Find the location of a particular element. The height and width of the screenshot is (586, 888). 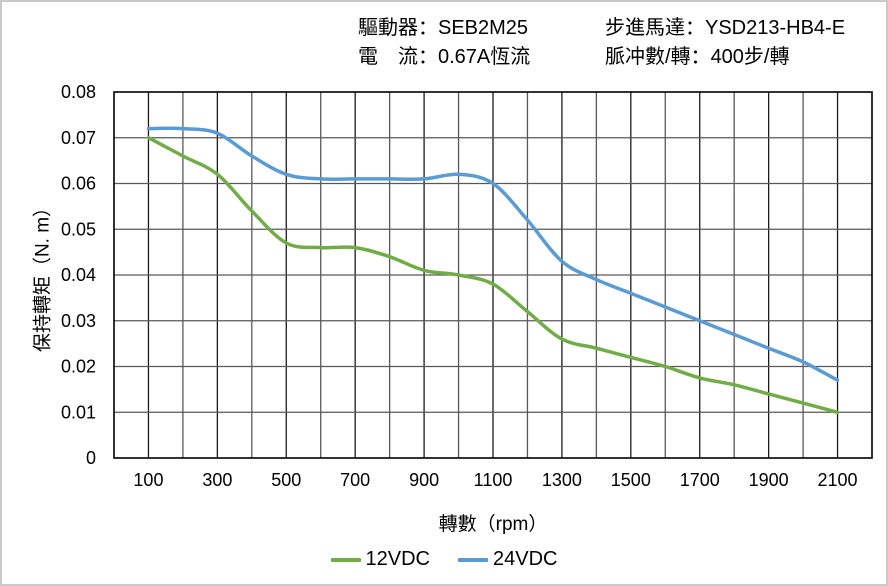

driver-label: 驅動器： is located at coordinates (398, 28).